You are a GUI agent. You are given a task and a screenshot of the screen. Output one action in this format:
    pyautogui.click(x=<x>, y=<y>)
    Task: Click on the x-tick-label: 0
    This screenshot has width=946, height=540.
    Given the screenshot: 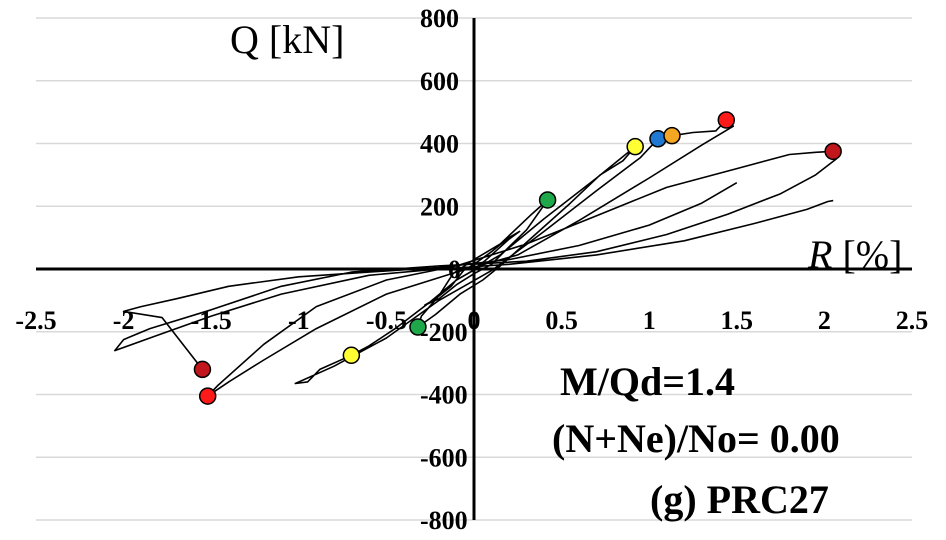 What is the action you would take?
    pyautogui.click(x=474, y=320)
    